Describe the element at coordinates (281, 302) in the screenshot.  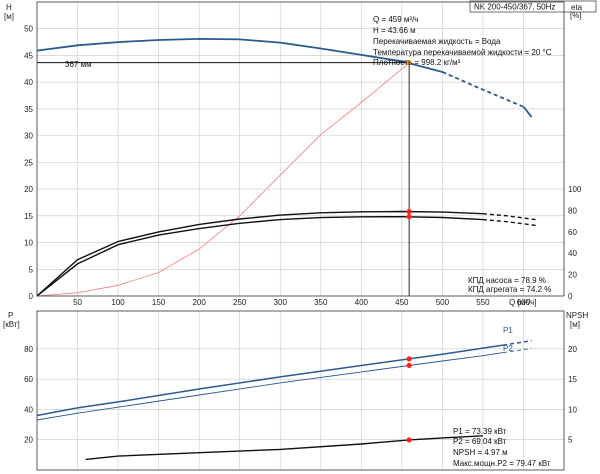
I see `x-tick-label: 300` at that location.